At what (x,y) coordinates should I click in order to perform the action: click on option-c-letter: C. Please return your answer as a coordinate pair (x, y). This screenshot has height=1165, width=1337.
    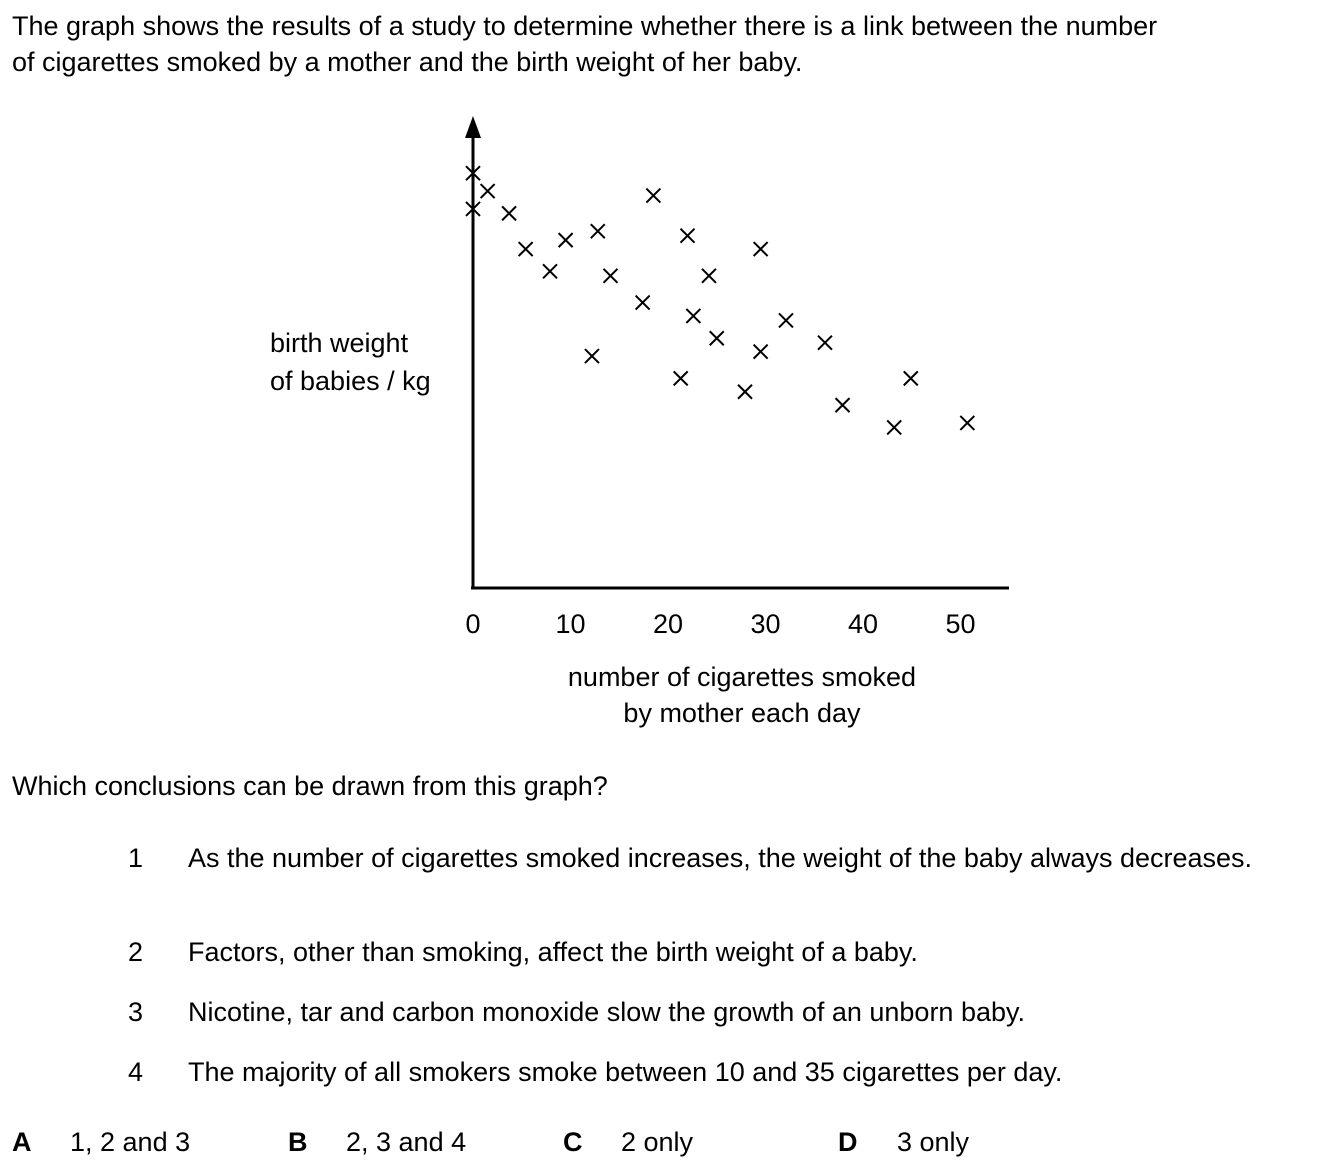
    Looking at the image, I should click on (573, 1142).